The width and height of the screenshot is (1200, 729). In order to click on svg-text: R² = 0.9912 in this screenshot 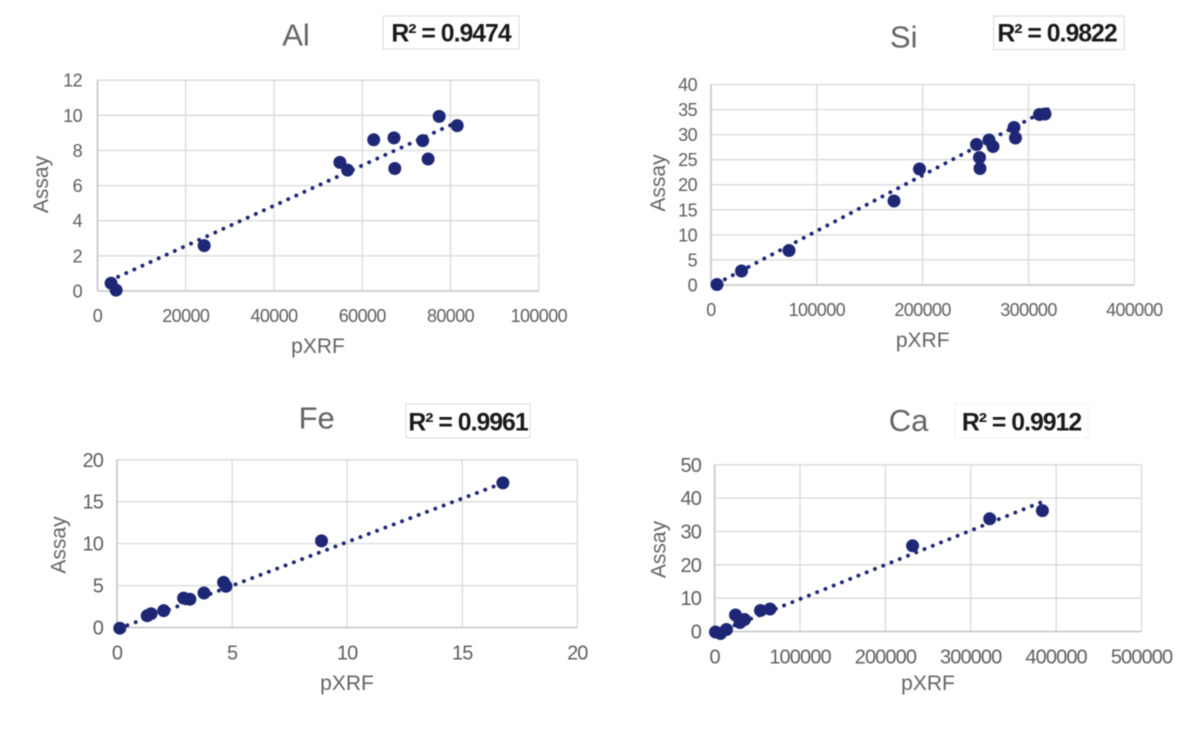, I will do `click(1021, 423)`.